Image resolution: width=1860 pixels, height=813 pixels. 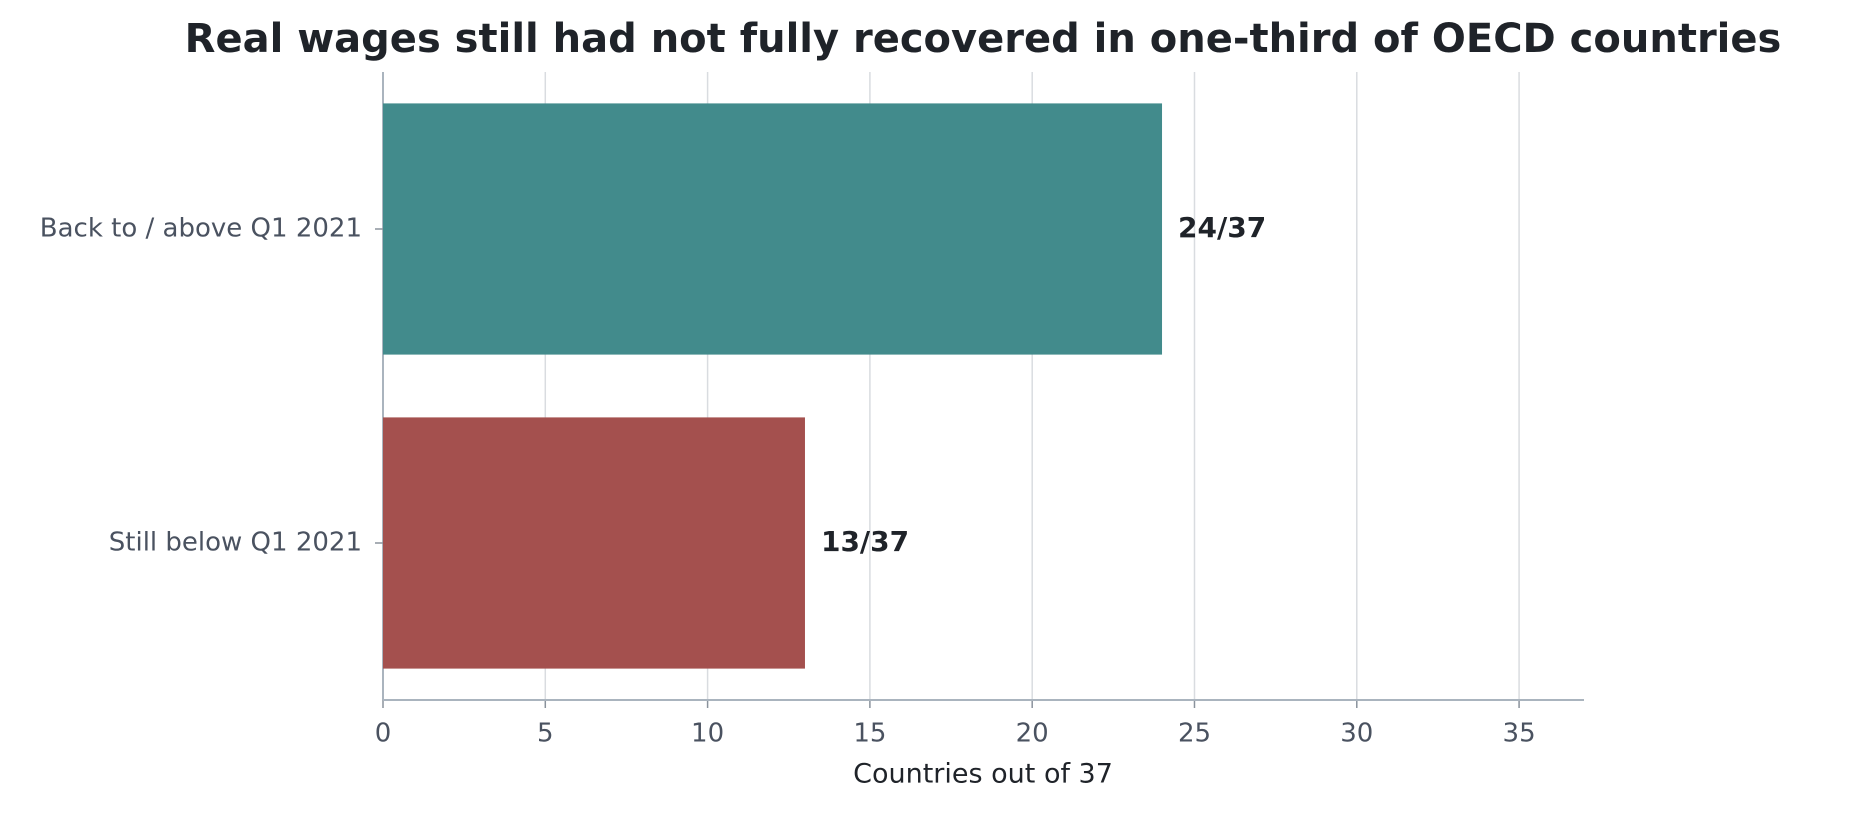 What do you see at coordinates (869, 734) in the screenshot?
I see `x-tick-label: 15` at bounding box center [869, 734].